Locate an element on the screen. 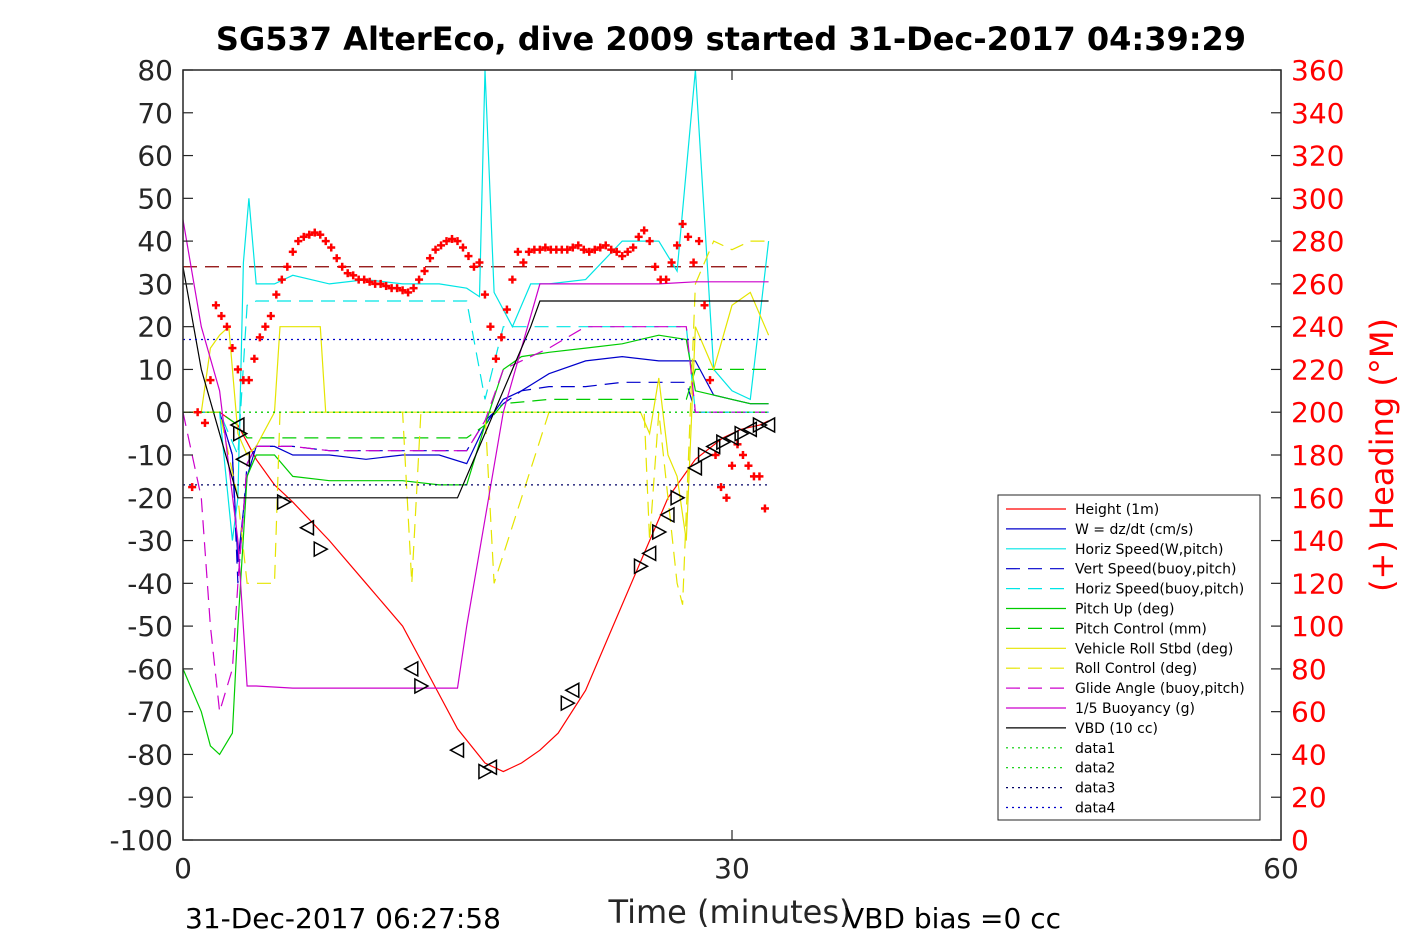  legend-entry-data2: data2 is located at coordinates (1095, 769).